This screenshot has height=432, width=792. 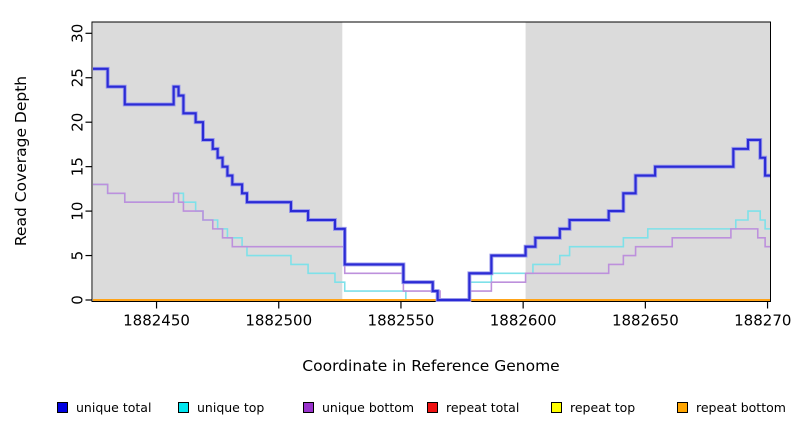 I want to click on legend-item-repeat-total: repeat total, so click(x=473, y=407).